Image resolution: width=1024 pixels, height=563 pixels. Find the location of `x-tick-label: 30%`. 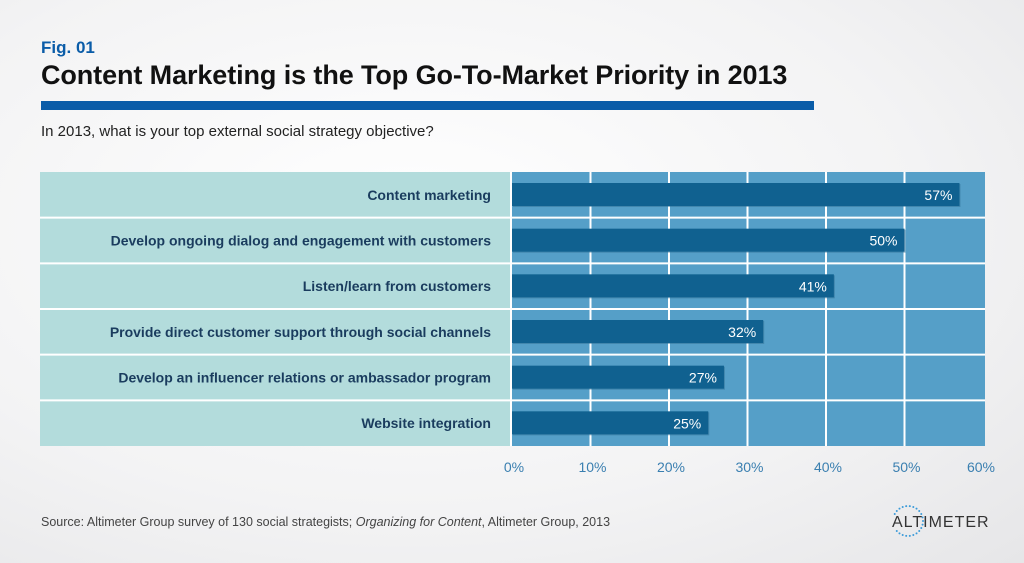

x-tick-label: 30% is located at coordinates (749, 467).